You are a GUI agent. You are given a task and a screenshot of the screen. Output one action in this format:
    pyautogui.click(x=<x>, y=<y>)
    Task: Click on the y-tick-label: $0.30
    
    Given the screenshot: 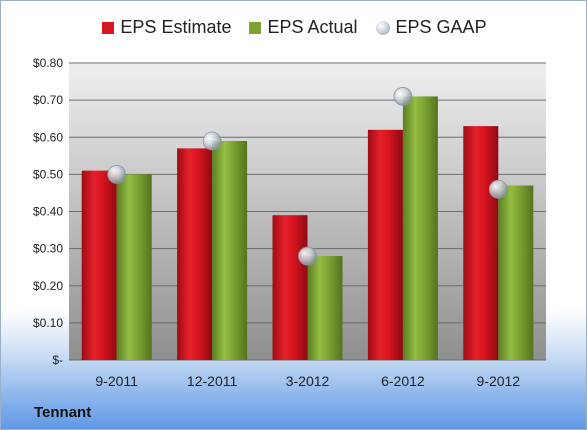 What is the action you would take?
    pyautogui.click(x=48, y=249)
    